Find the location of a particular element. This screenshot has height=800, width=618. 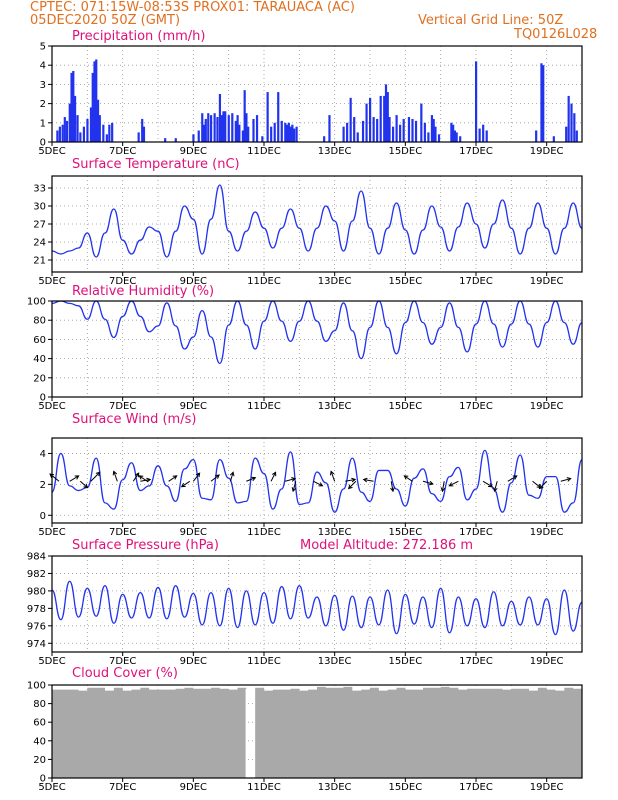

y-tick-label: 4 is located at coordinates (43, 454).